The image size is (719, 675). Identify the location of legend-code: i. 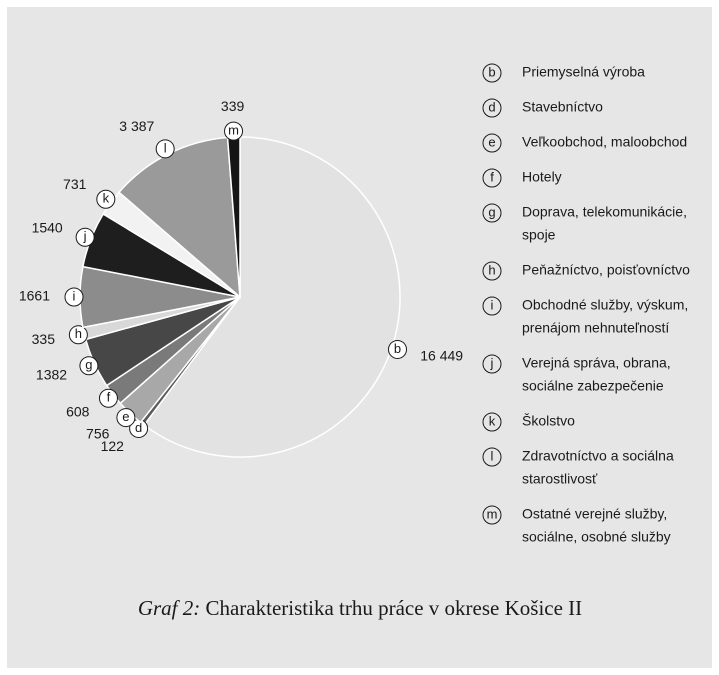
(492, 304).